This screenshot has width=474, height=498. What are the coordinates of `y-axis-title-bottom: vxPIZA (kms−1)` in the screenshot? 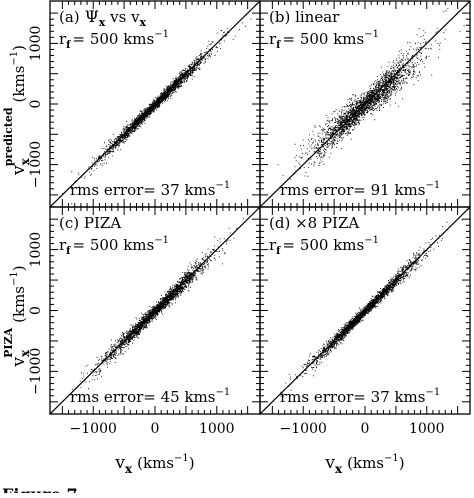 It's located at (17, 316).